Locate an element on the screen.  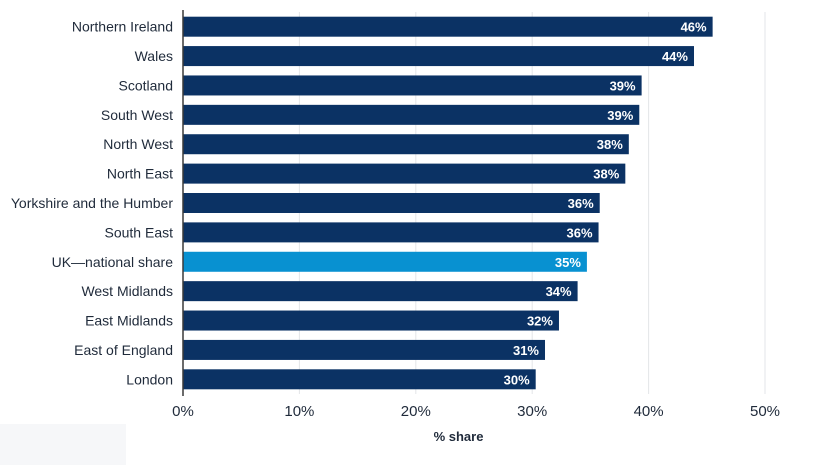
category-label: North East is located at coordinates (140, 174).